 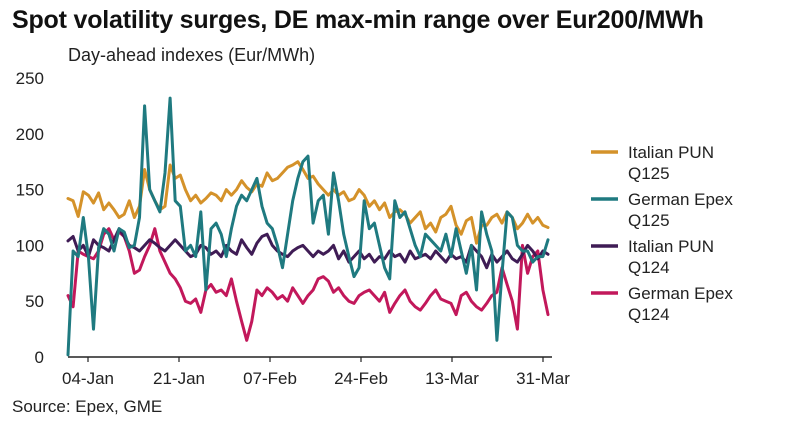 What do you see at coordinates (361, 378) in the screenshot?
I see `x-tick-label: 24-Feb` at bounding box center [361, 378].